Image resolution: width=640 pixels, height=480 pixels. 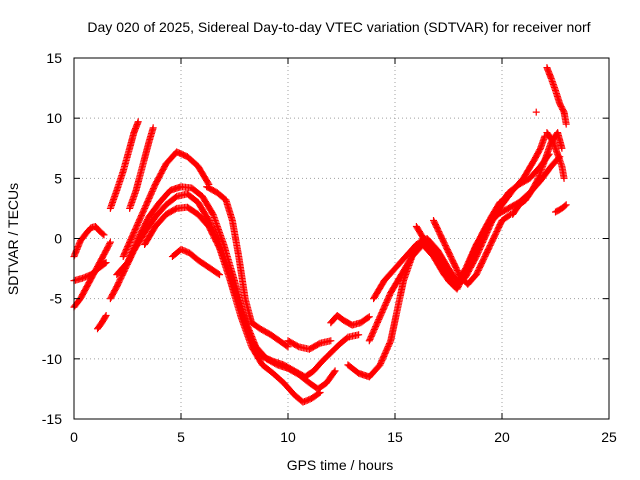 I want to click on x-tick-label: 20, so click(x=502, y=437).